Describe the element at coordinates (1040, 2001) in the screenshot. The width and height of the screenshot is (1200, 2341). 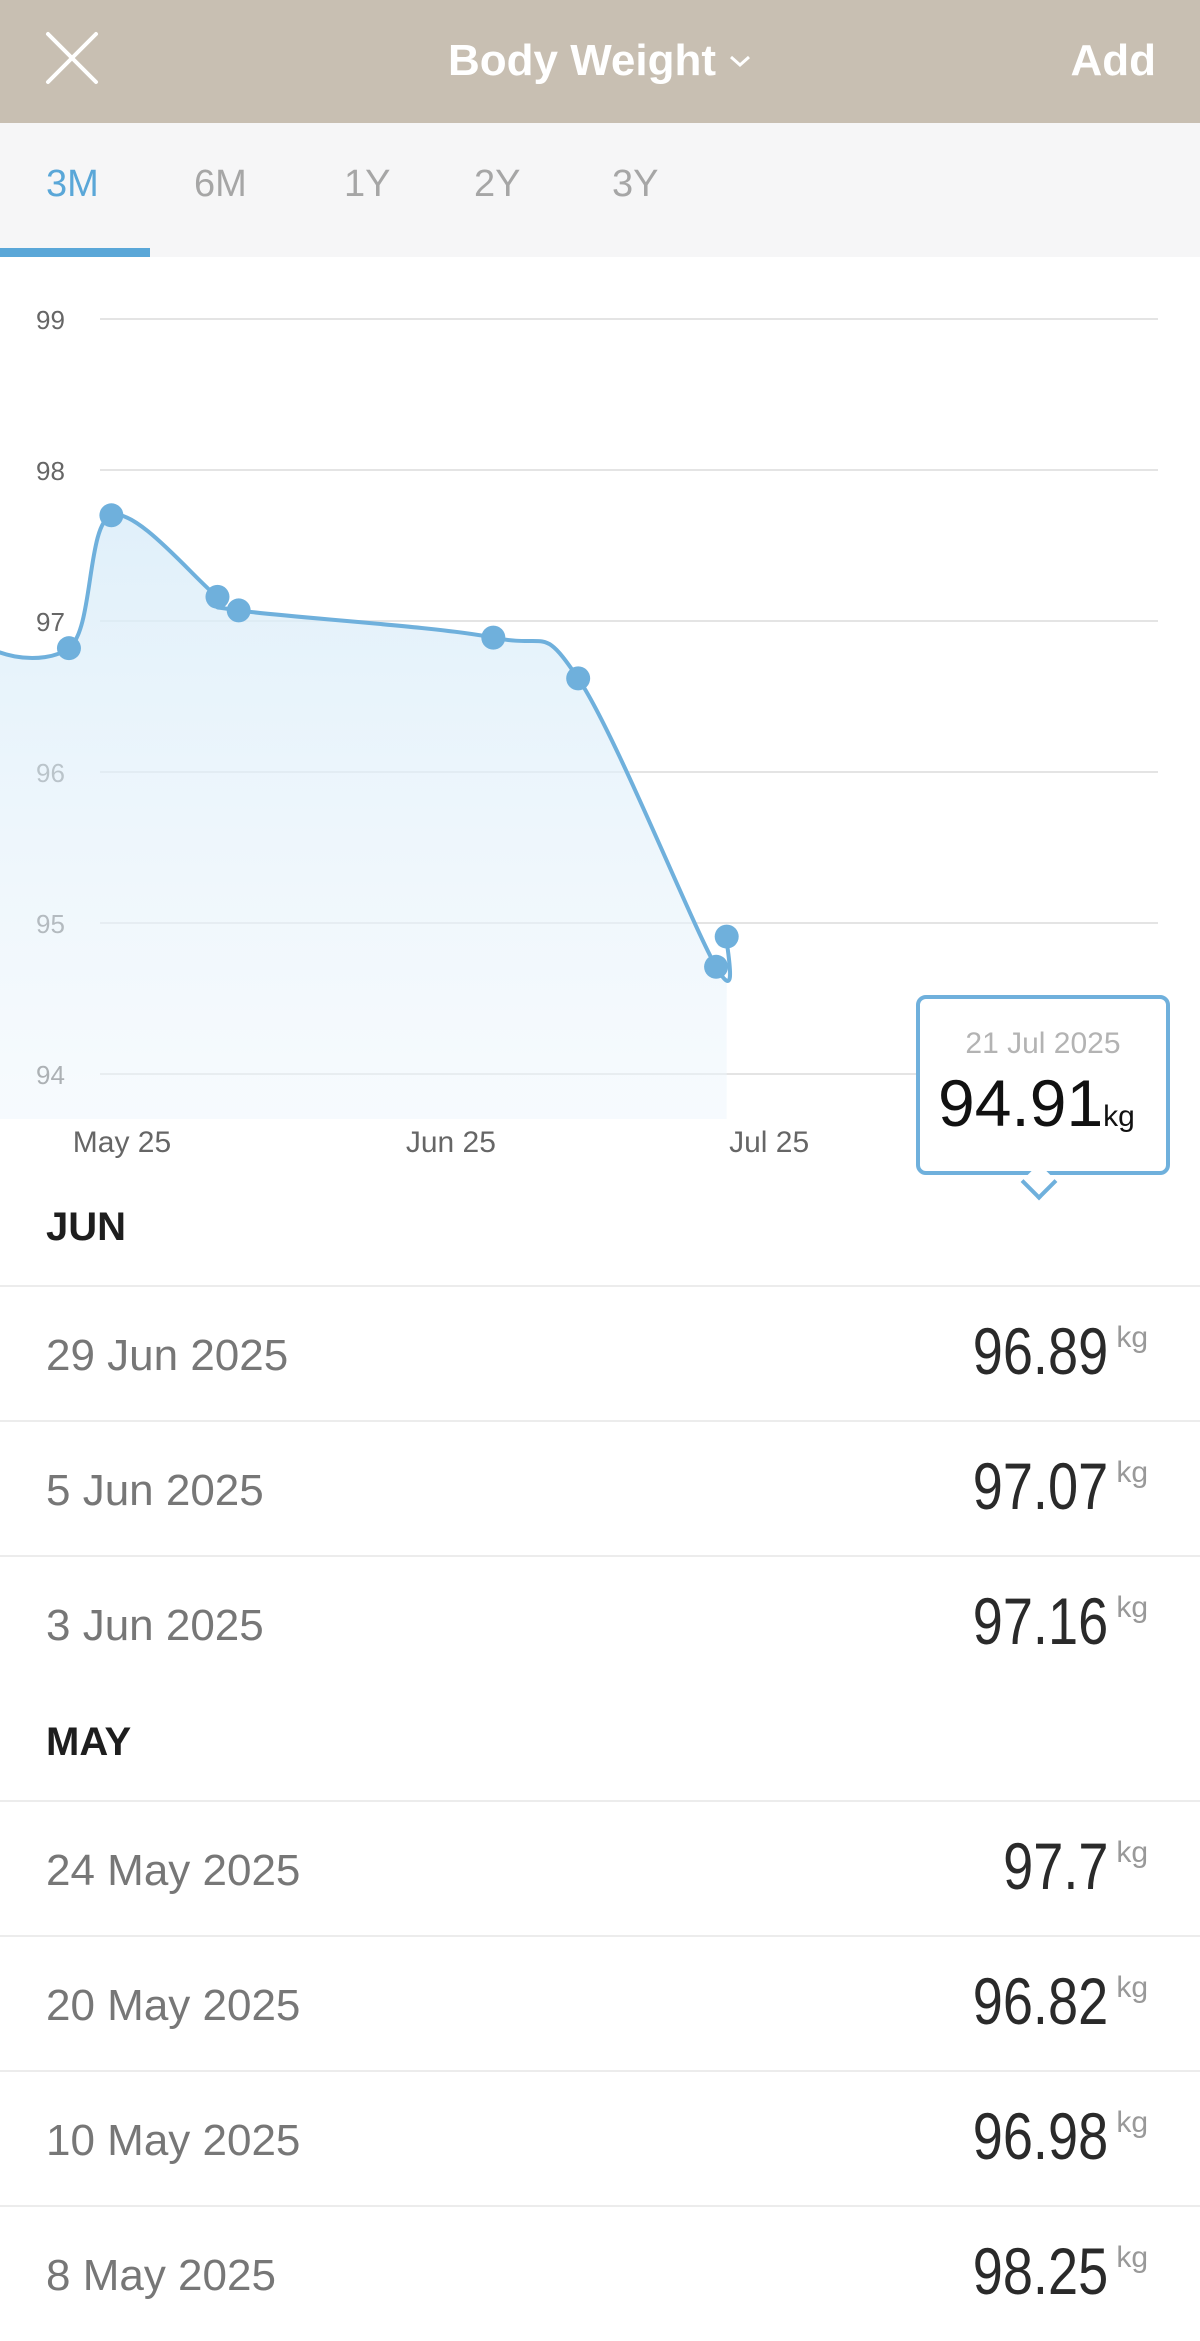
I see `entry-value: 96.82` at that location.